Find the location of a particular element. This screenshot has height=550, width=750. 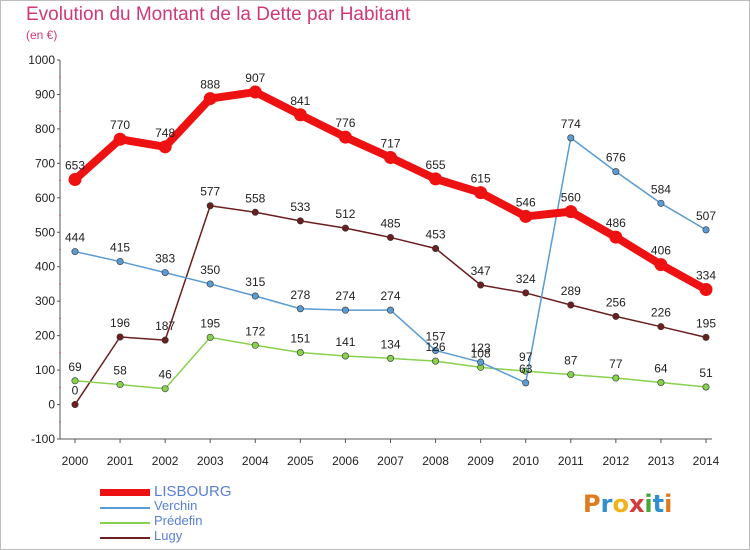

data-label-lugy: 577 is located at coordinates (210, 192).